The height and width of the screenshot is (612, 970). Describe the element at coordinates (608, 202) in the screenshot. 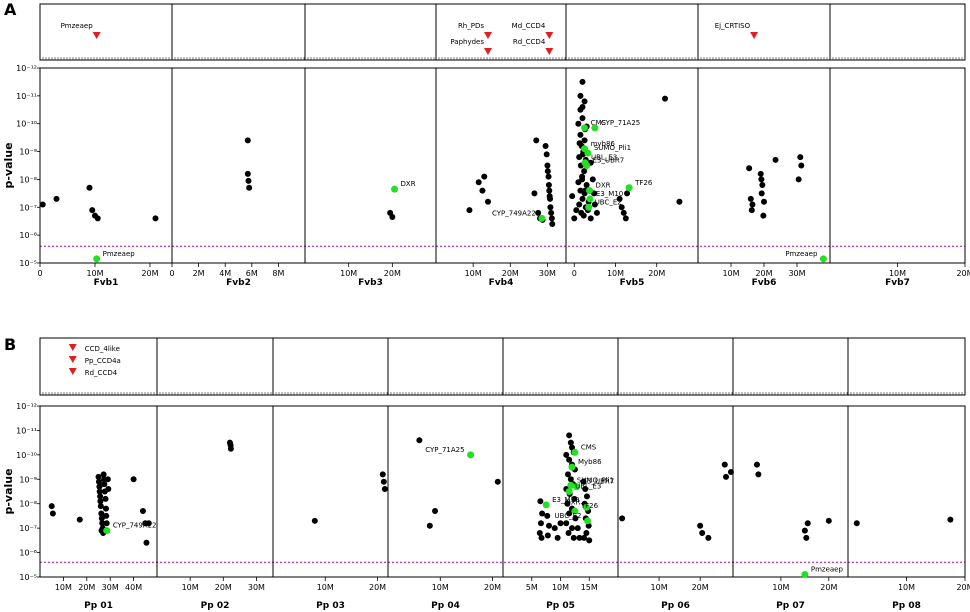

I see `highlighted-gene-label: UBC_E2` at that location.